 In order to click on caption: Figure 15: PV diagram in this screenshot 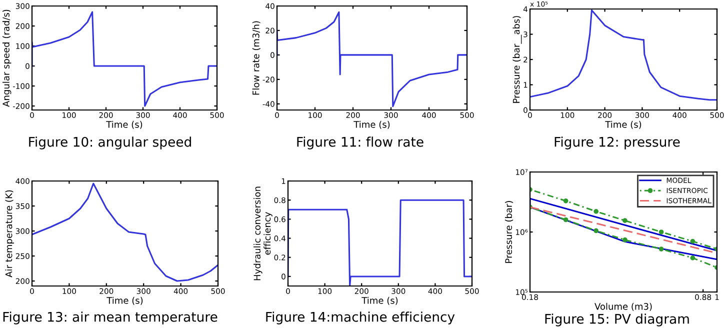, I will do `click(617, 320)`.